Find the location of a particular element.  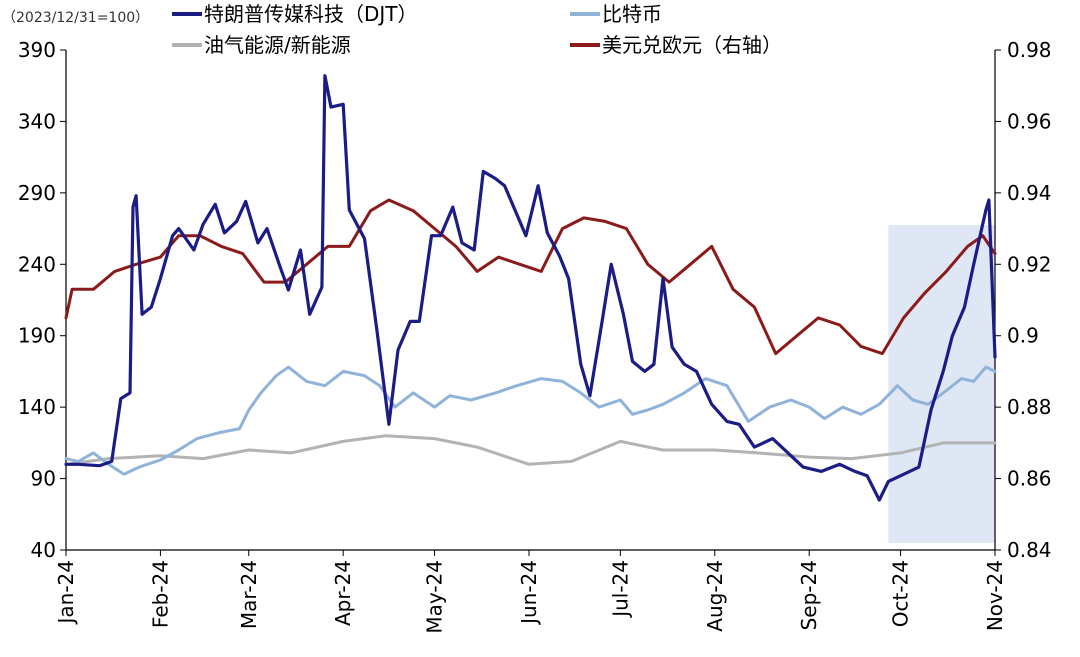

left-tick-label: 290 is located at coordinates (37, 193).